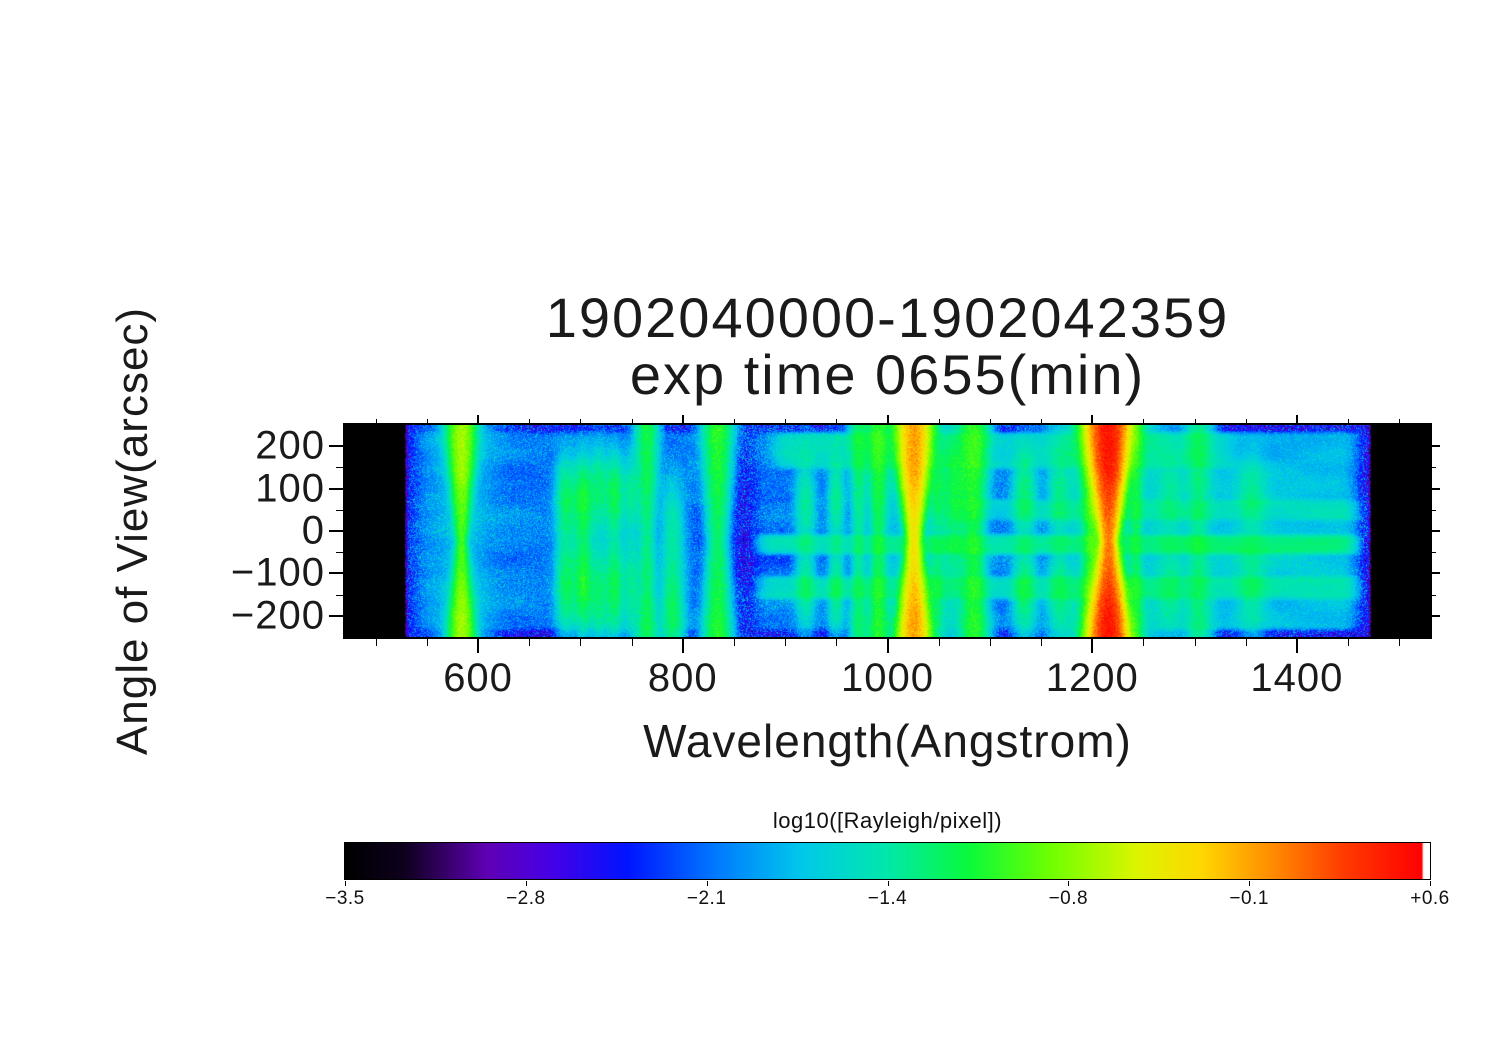  I want to click on colorbar-label: log10([Rayleigh/pixel]), so click(887, 820).